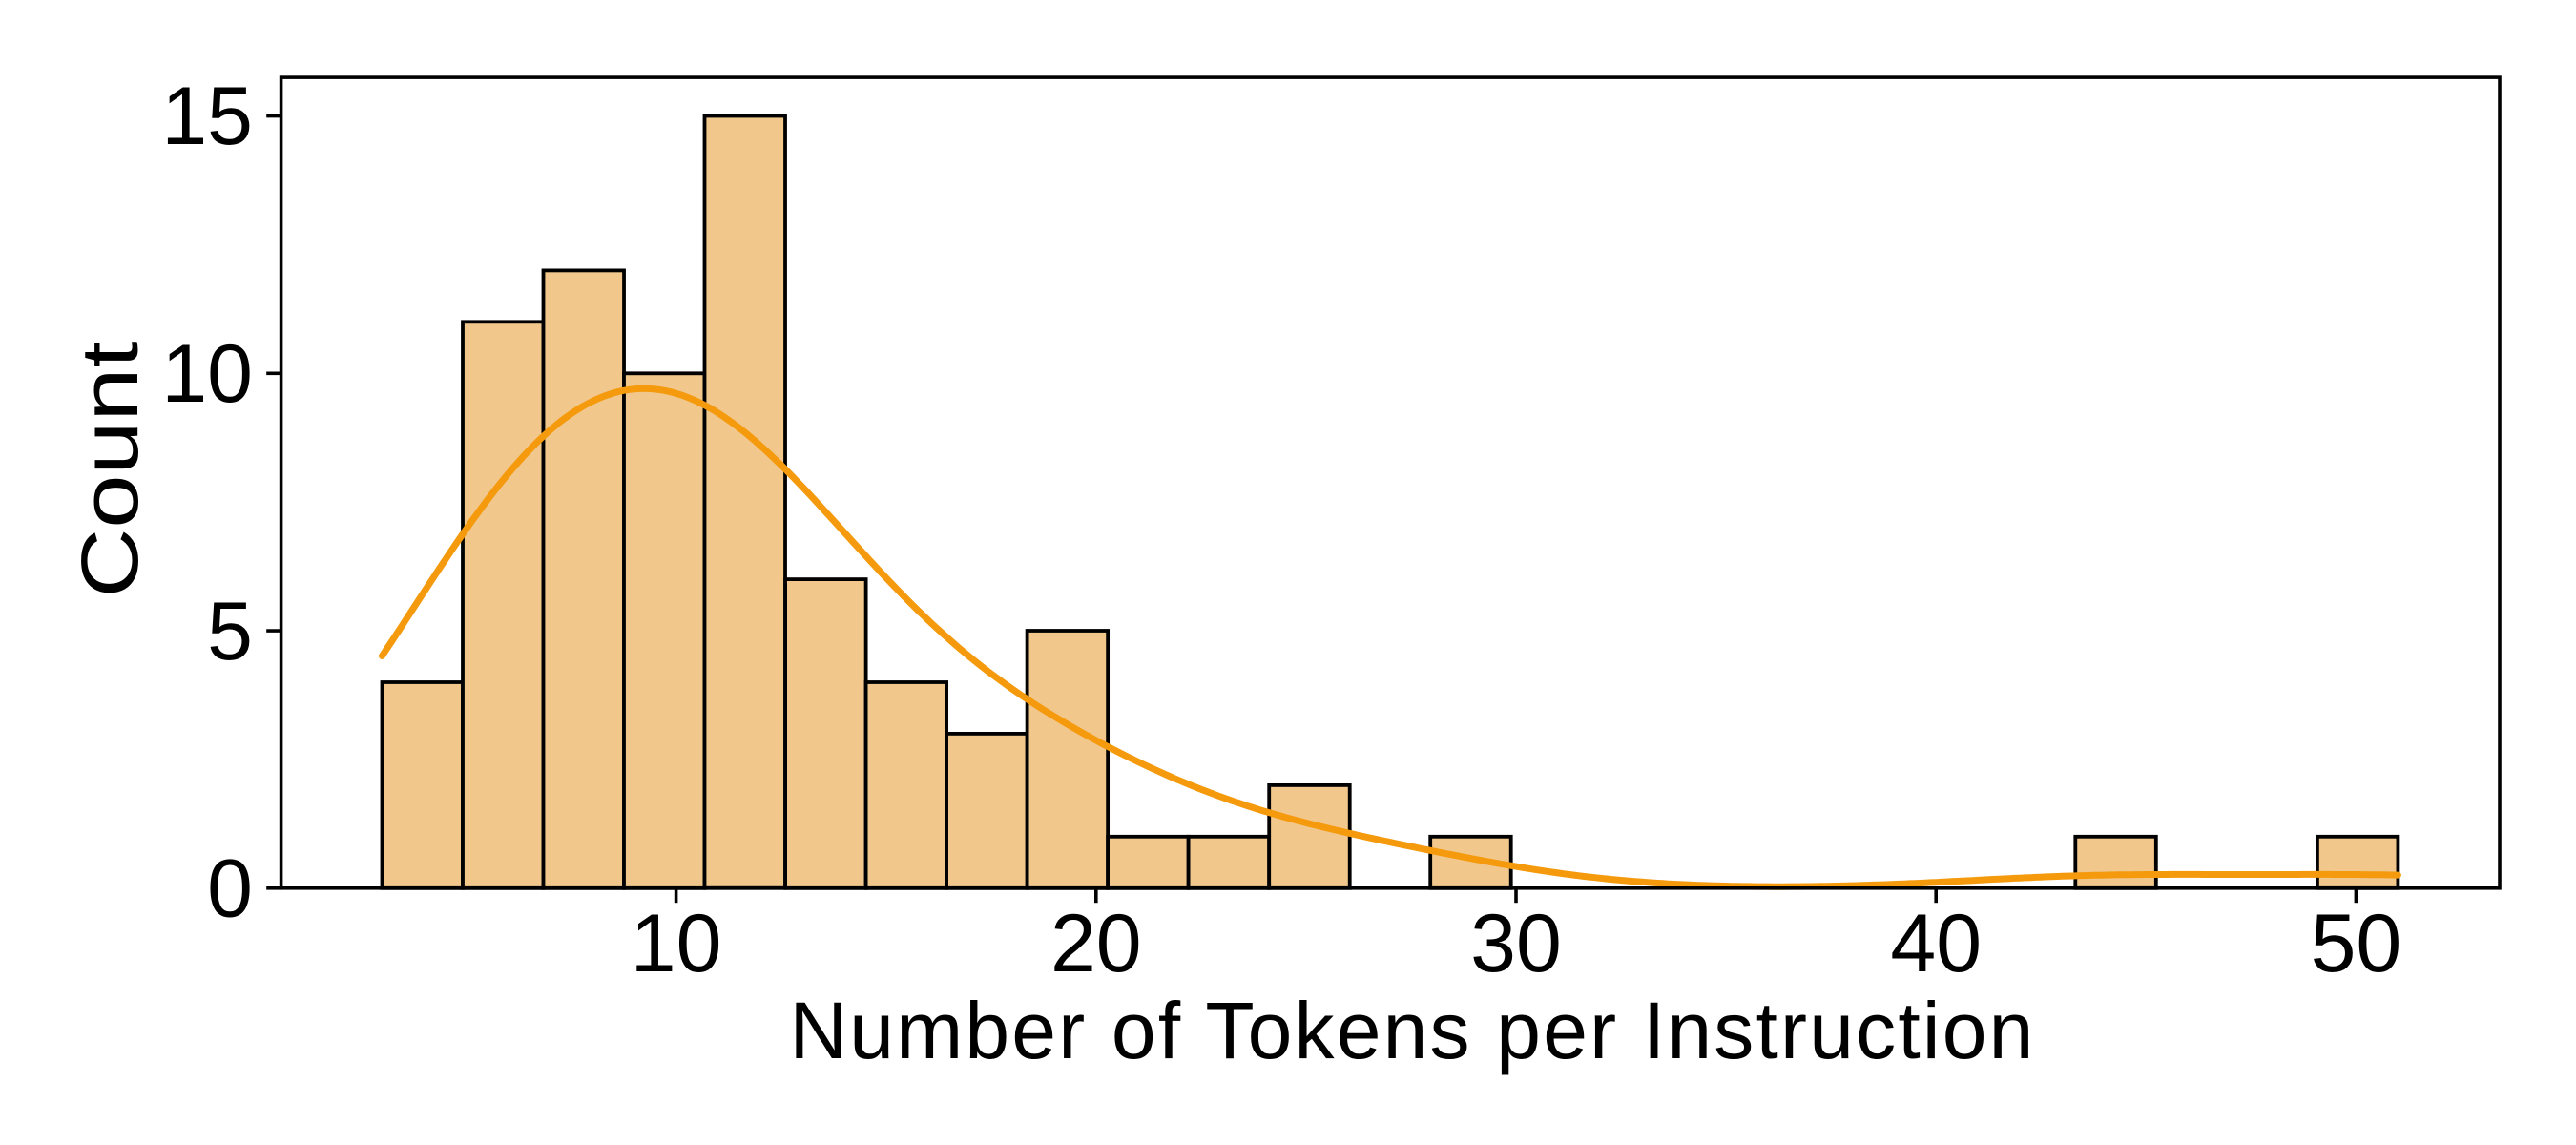 The height and width of the screenshot is (1145, 2576). Describe the element at coordinates (2356, 944) in the screenshot. I see `svg-text: 50` at that location.